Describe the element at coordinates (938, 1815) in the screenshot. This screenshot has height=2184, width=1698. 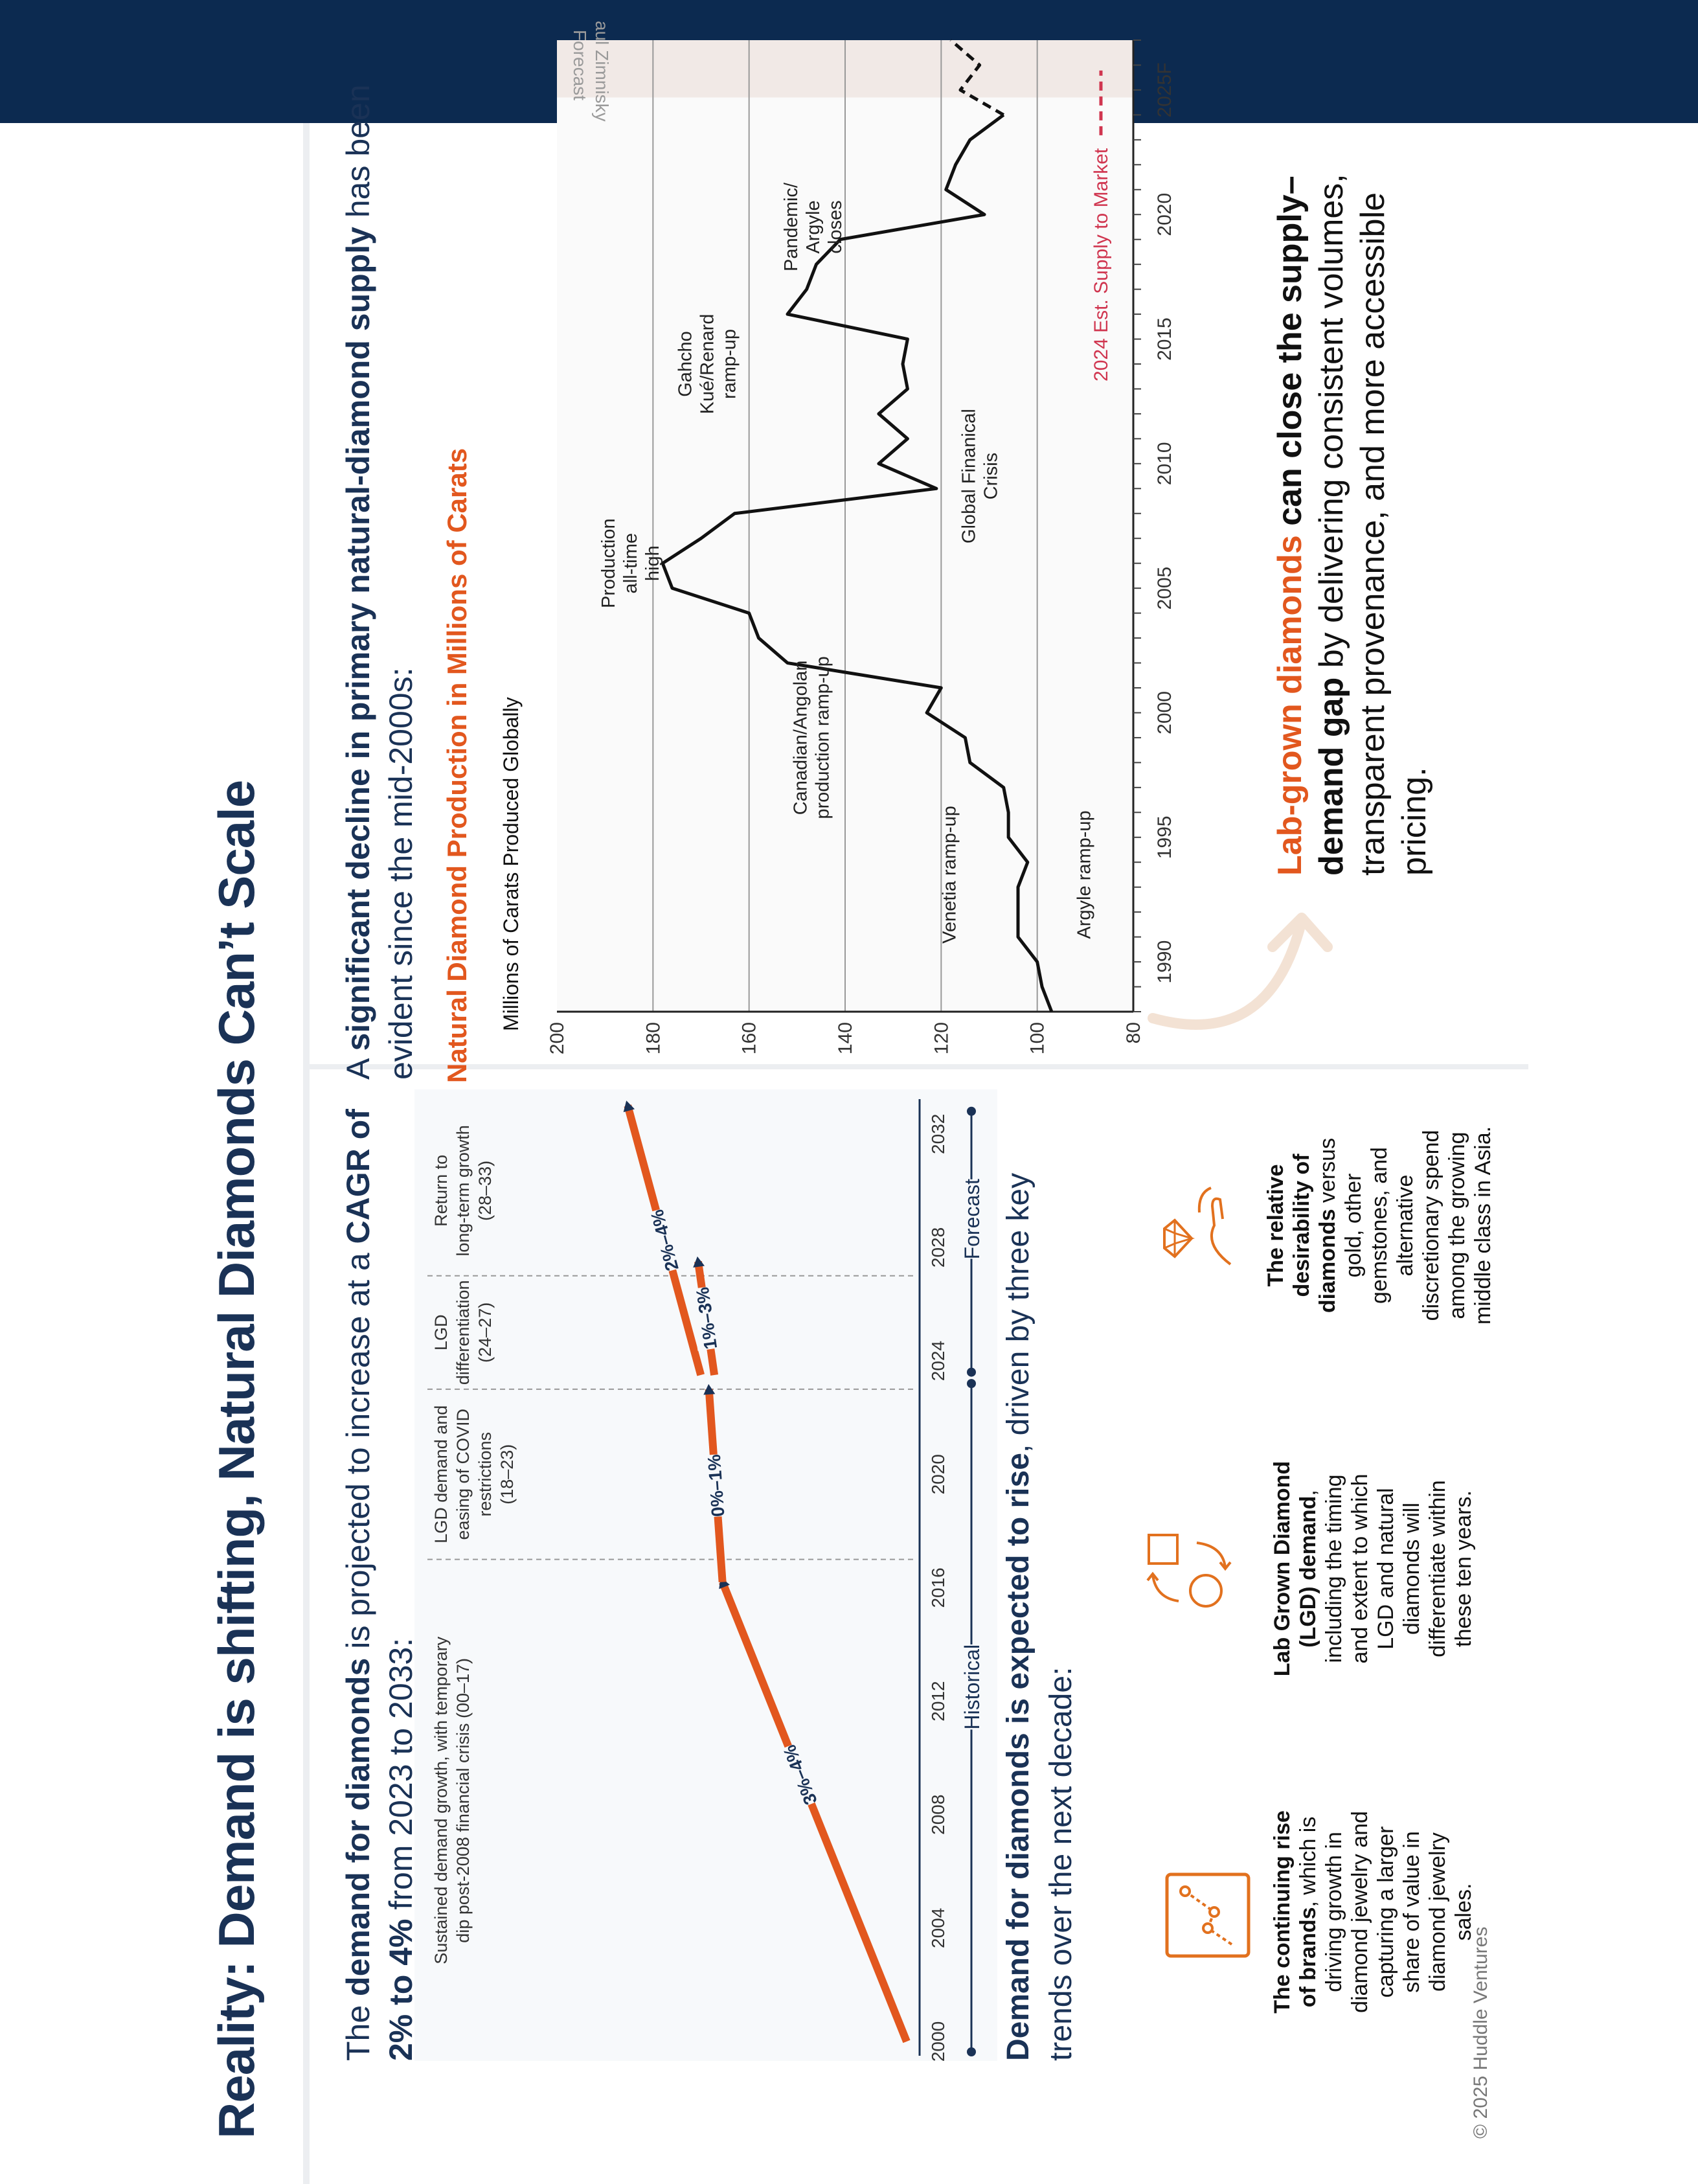
I see `demand-x-tick: 2008` at that location.